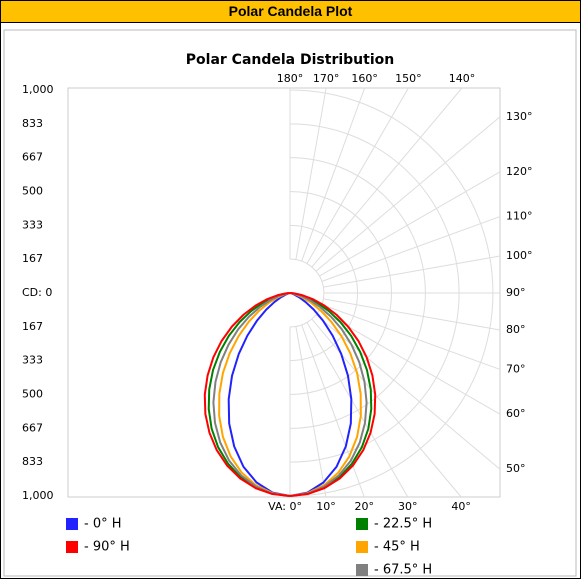  I want to click on angle-tick-label: VA: 0°, so click(285, 506).